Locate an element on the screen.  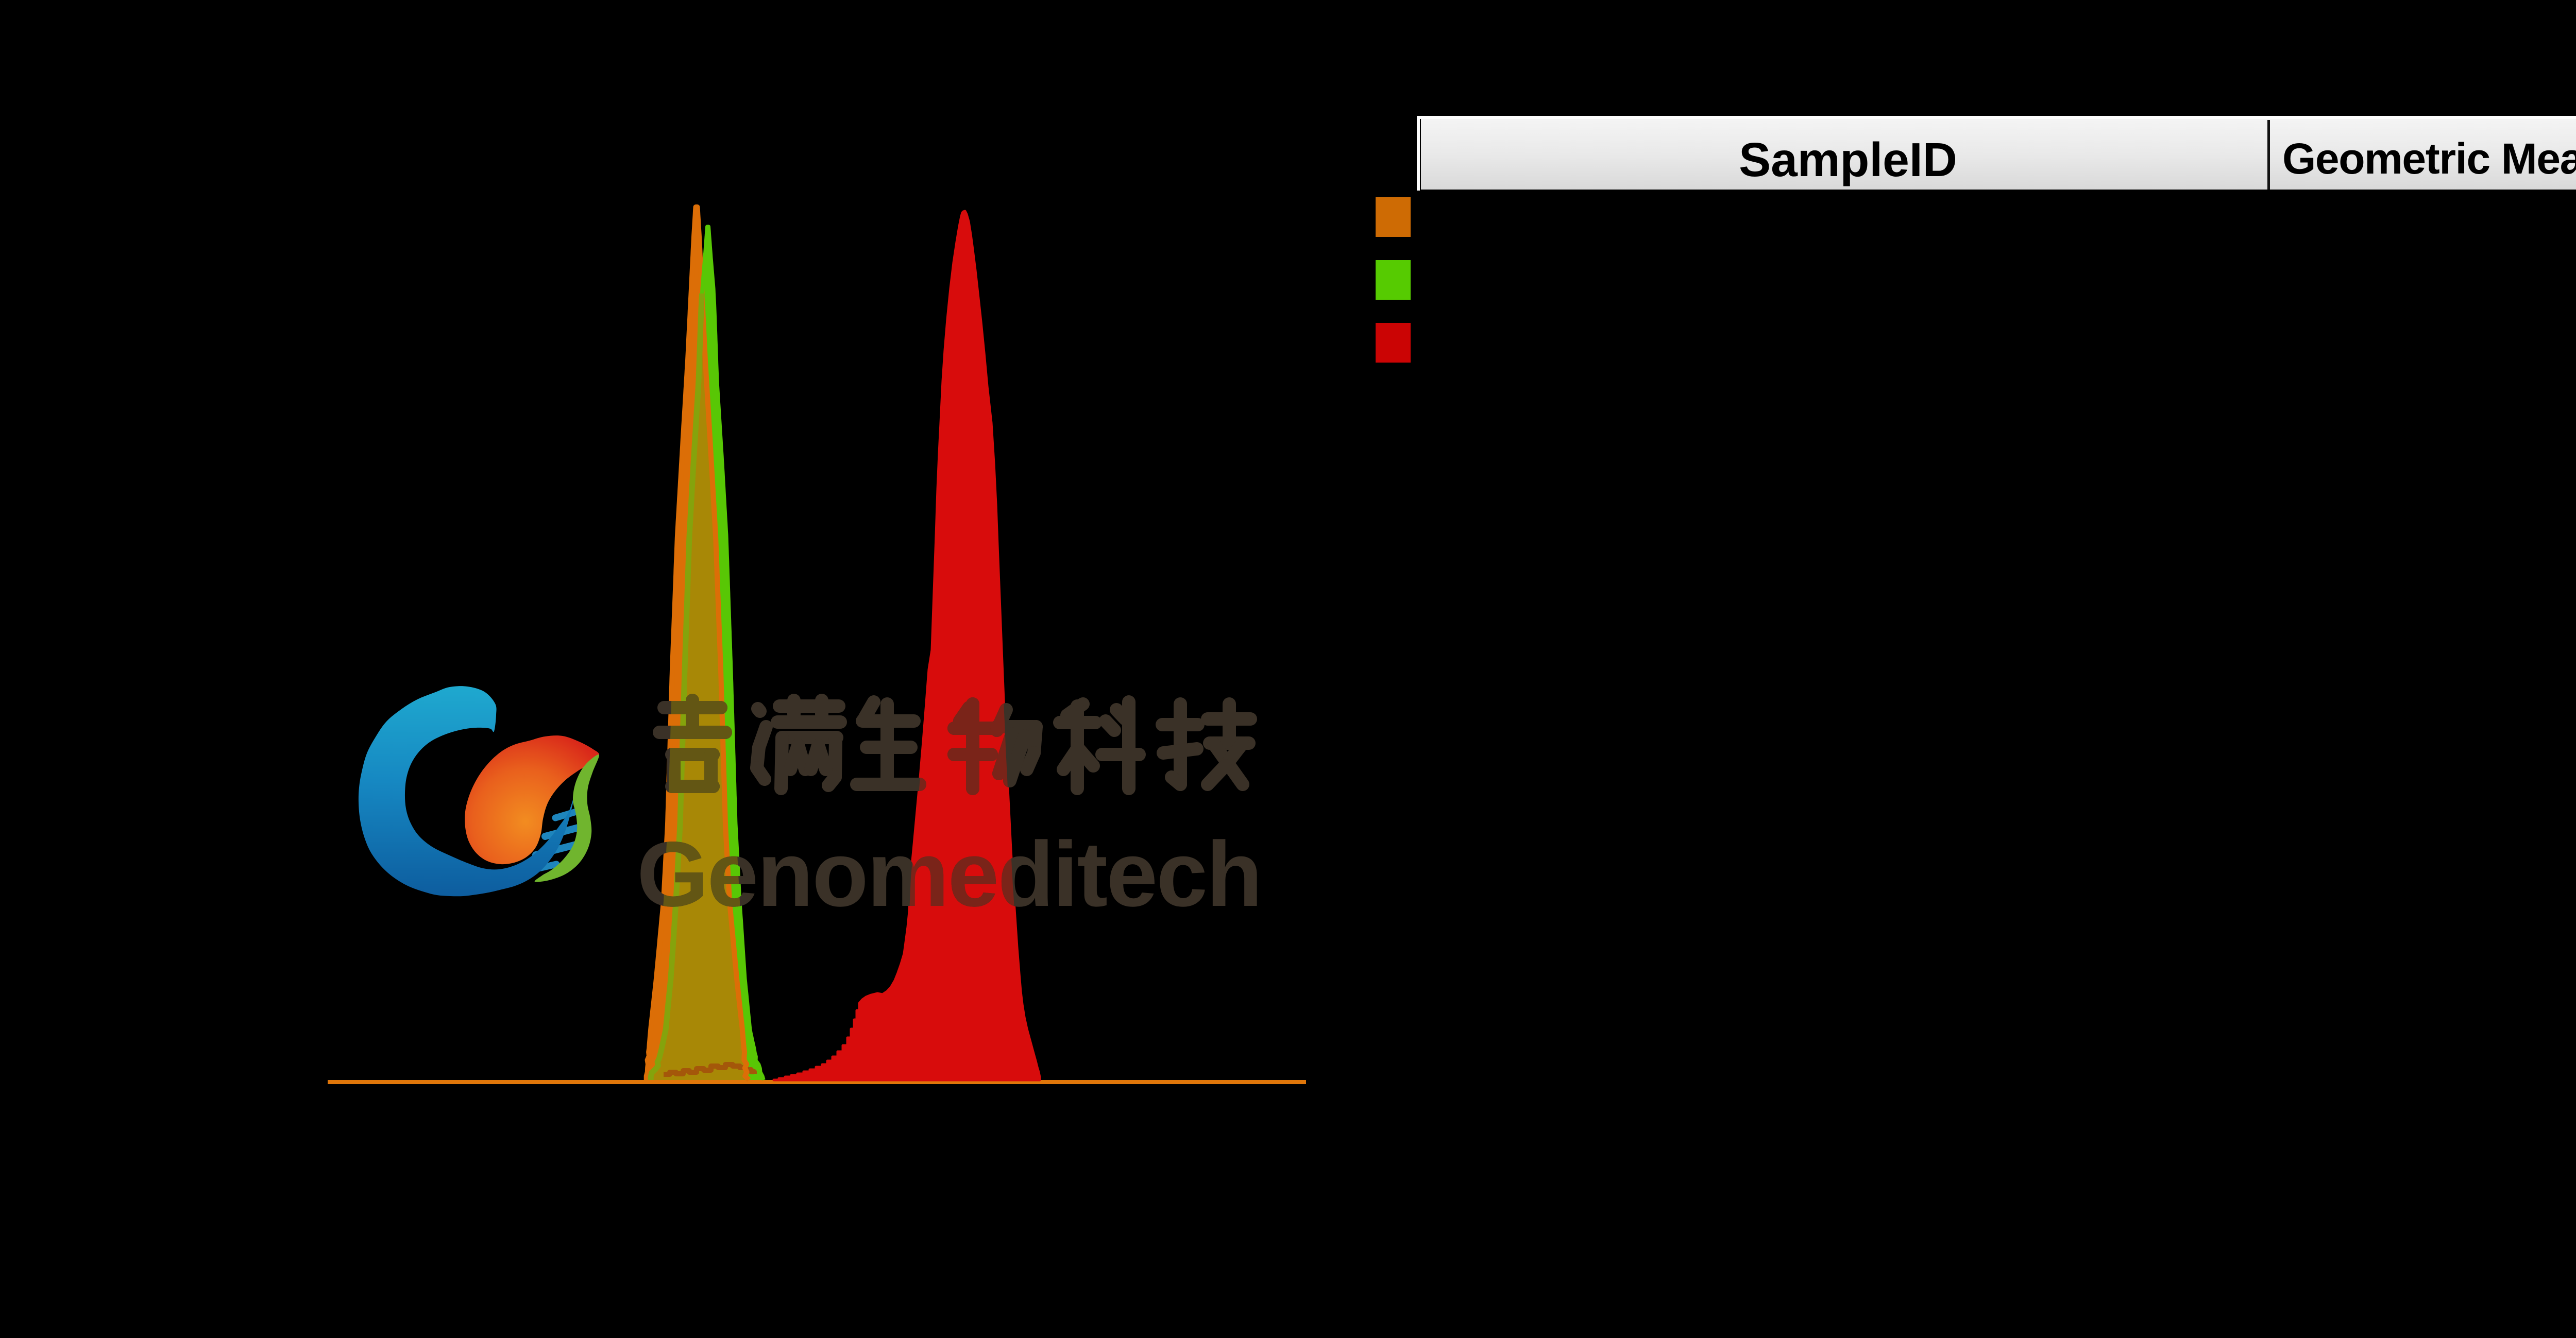
svg-text: Geometric Mean : FL11-H is located at coordinates (2429, 158).